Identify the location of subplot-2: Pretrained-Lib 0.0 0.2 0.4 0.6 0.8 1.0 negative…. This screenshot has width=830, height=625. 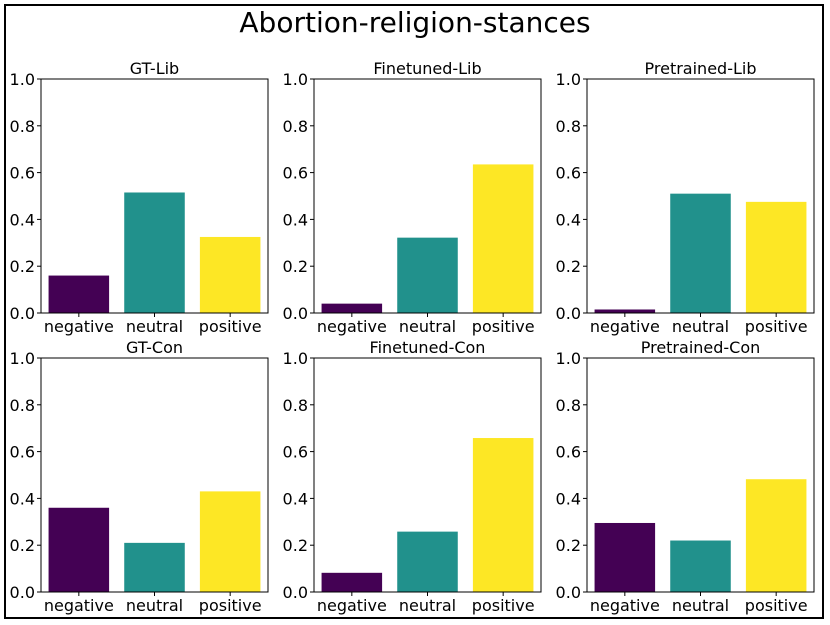
(685, 197).